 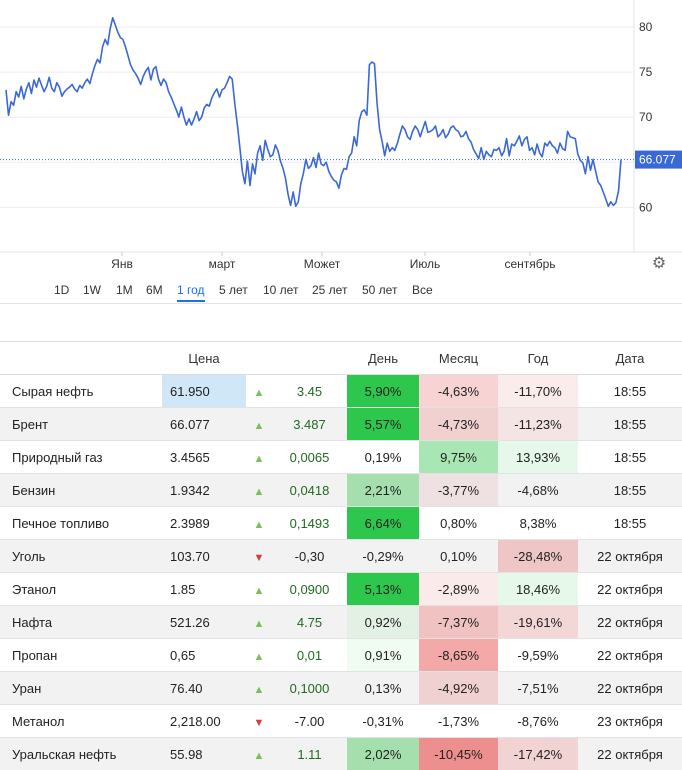 What do you see at coordinates (425, 264) in the screenshot?
I see `x-tick-label: Июль` at bounding box center [425, 264].